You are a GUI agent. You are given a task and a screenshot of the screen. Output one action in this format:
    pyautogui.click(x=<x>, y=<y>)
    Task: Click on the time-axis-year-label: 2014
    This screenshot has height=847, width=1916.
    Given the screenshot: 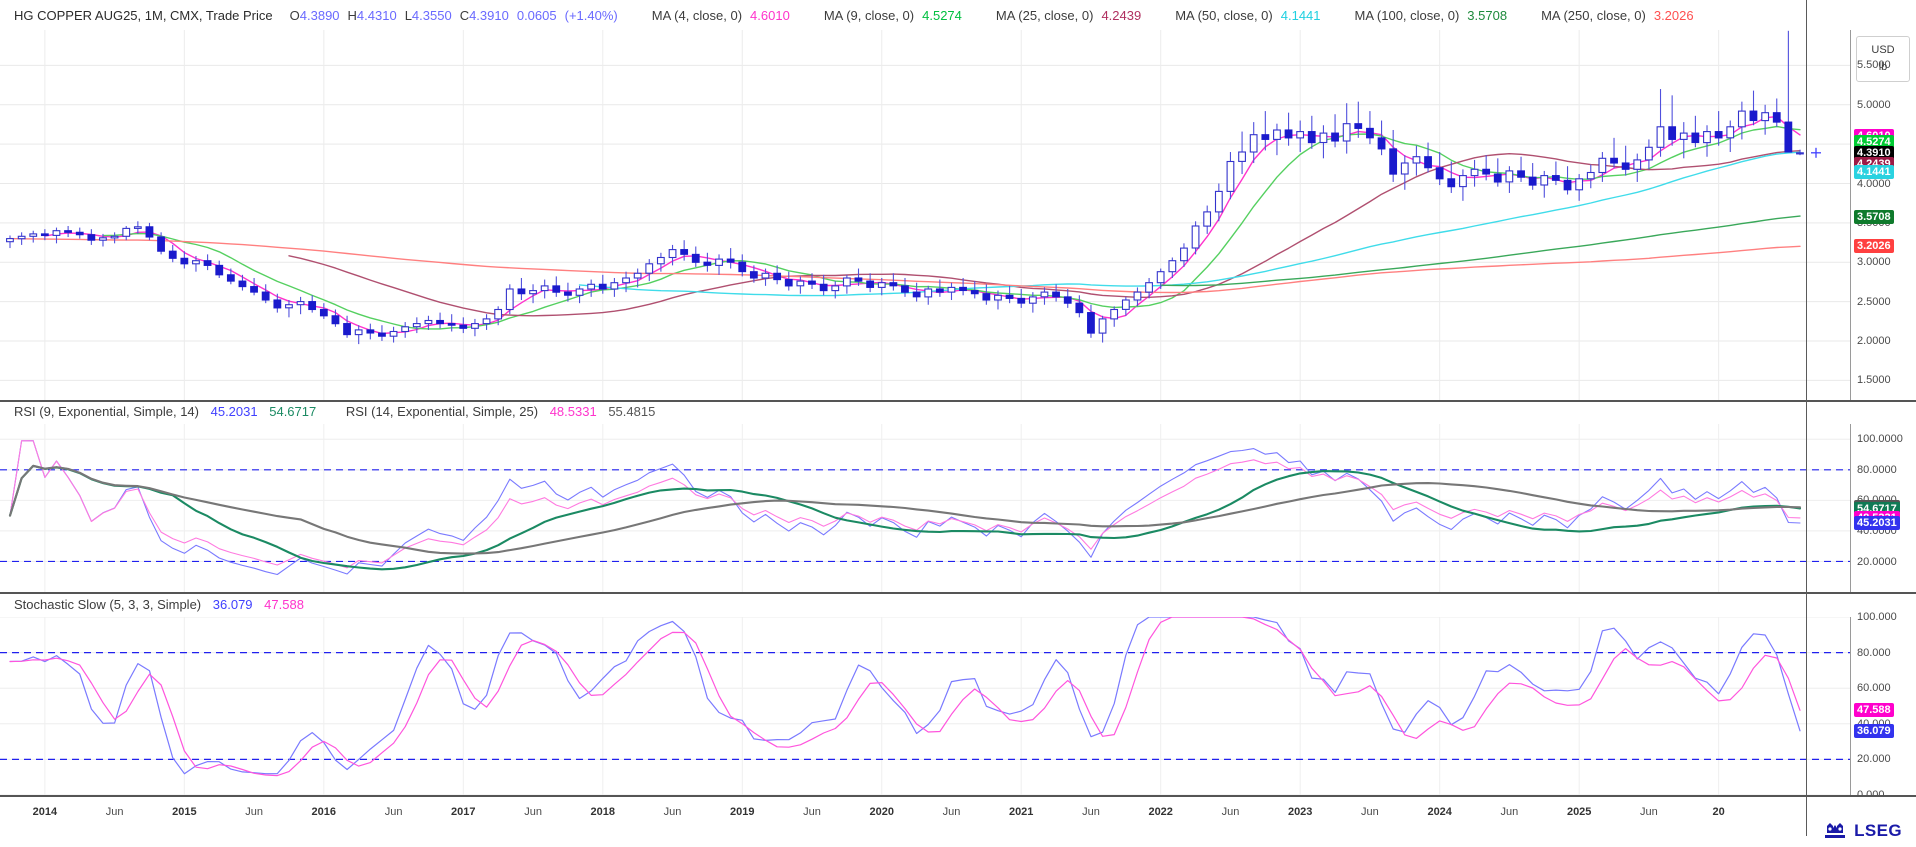 What is the action you would take?
    pyautogui.click(x=45, y=812)
    